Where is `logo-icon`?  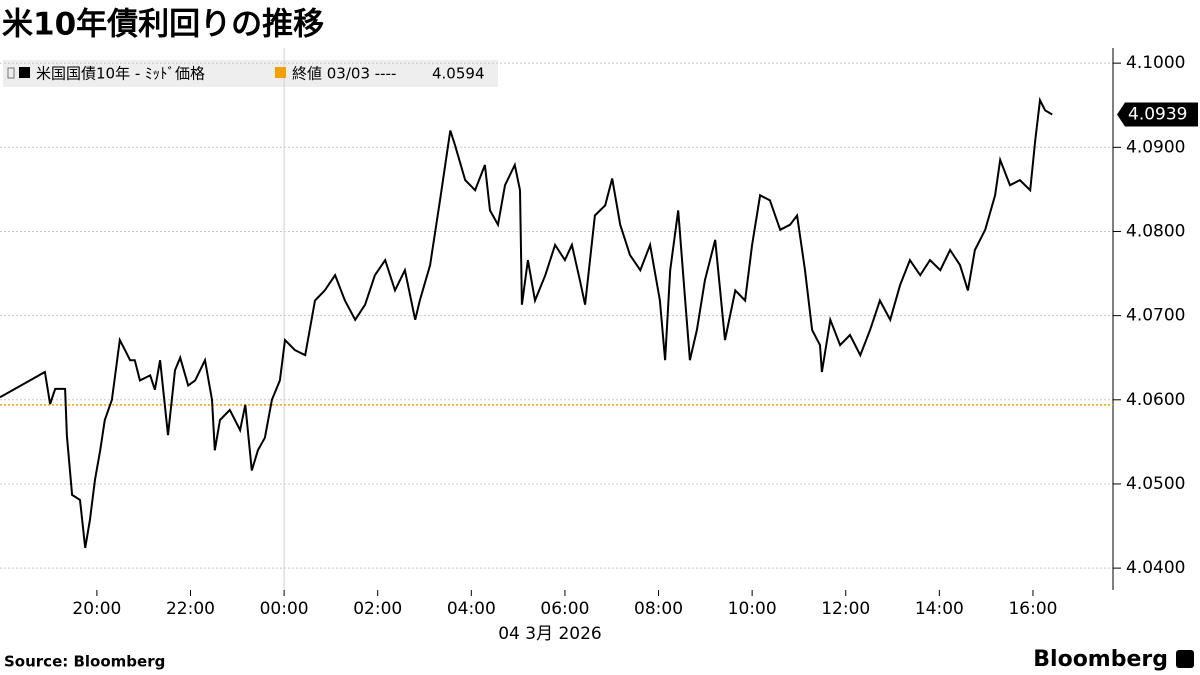 logo-icon is located at coordinates (1185, 659).